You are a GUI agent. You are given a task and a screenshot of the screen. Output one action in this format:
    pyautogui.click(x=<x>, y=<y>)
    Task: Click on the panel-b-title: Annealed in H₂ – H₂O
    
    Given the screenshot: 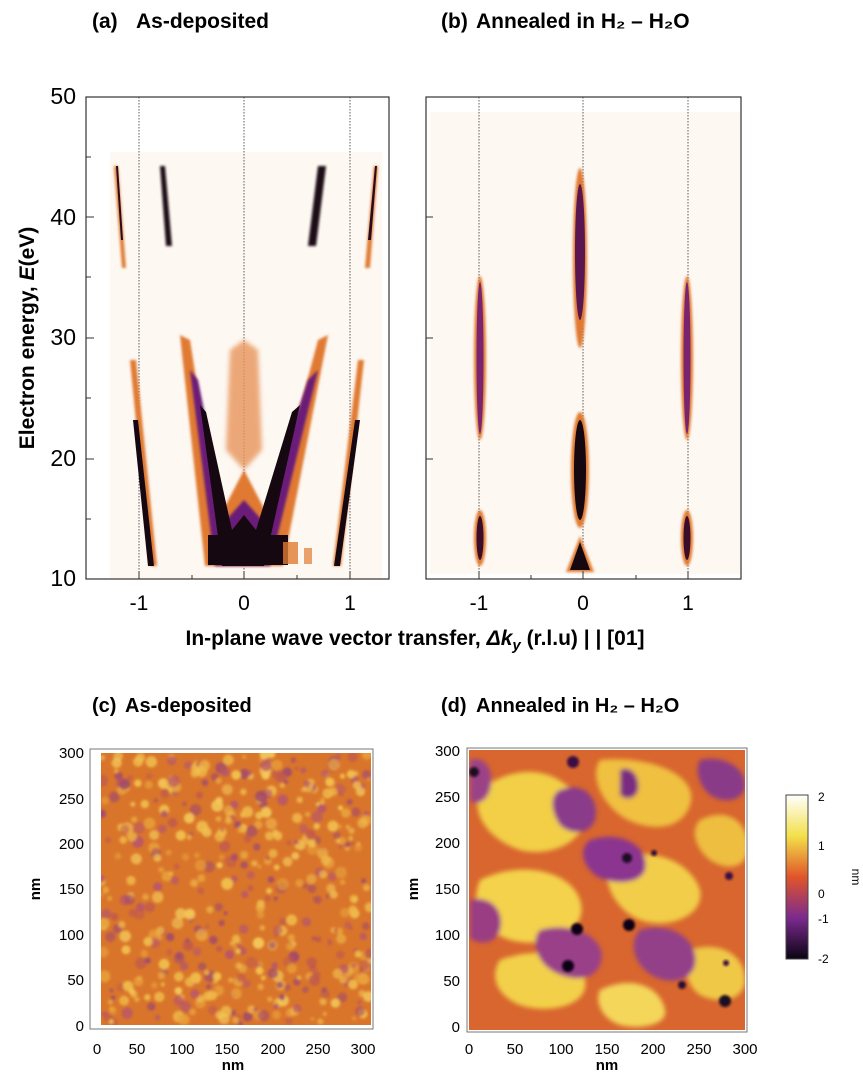 What is the action you would take?
    pyautogui.click(x=583, y=21)
    